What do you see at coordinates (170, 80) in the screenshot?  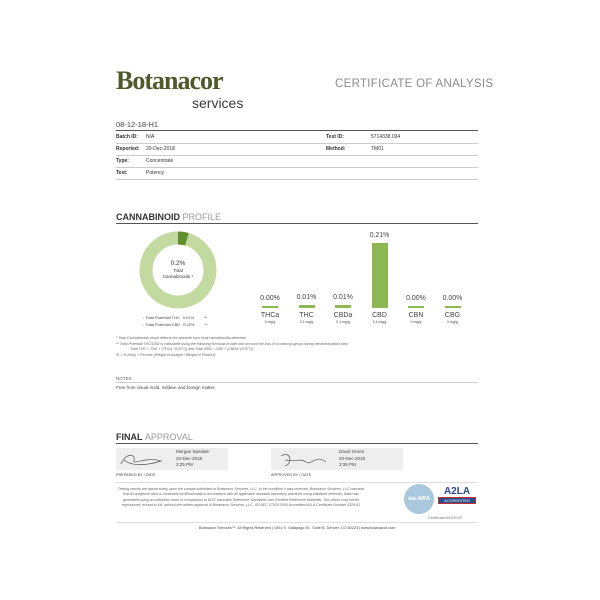 I see `logo-text: Botanacor` at bounding box center [170, 80].